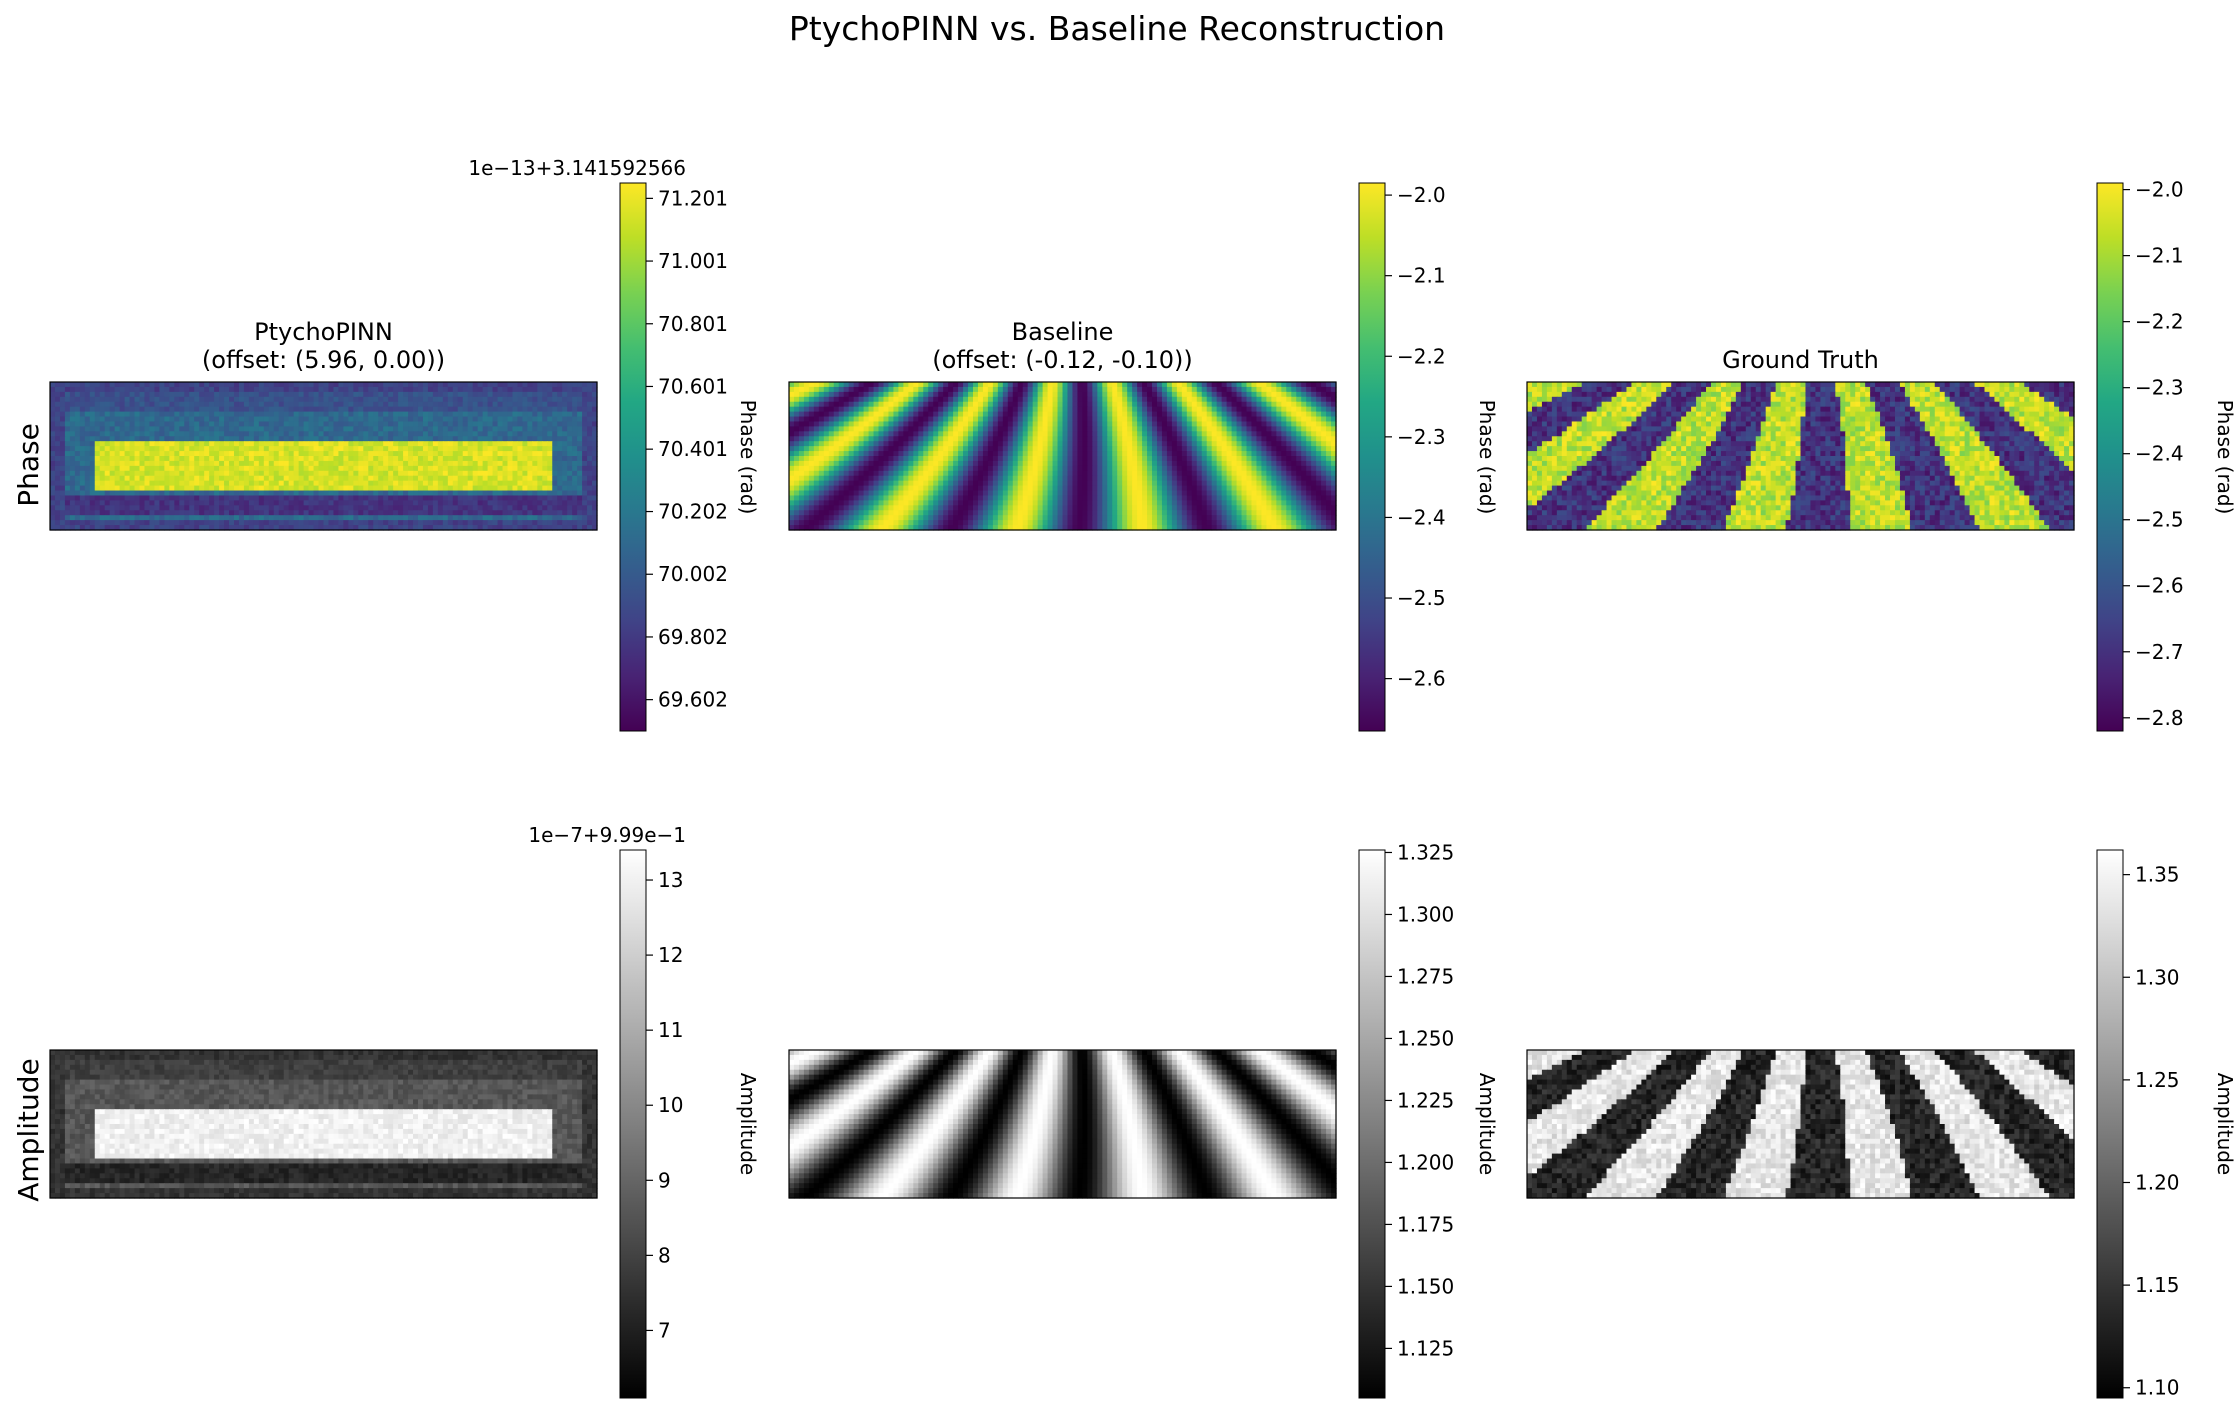 This screenshot has width=2234, height=1414. Describe the element at coordinates (1063, 456) in the screenshot. I see `heatmap-phase-baseline` at that location.